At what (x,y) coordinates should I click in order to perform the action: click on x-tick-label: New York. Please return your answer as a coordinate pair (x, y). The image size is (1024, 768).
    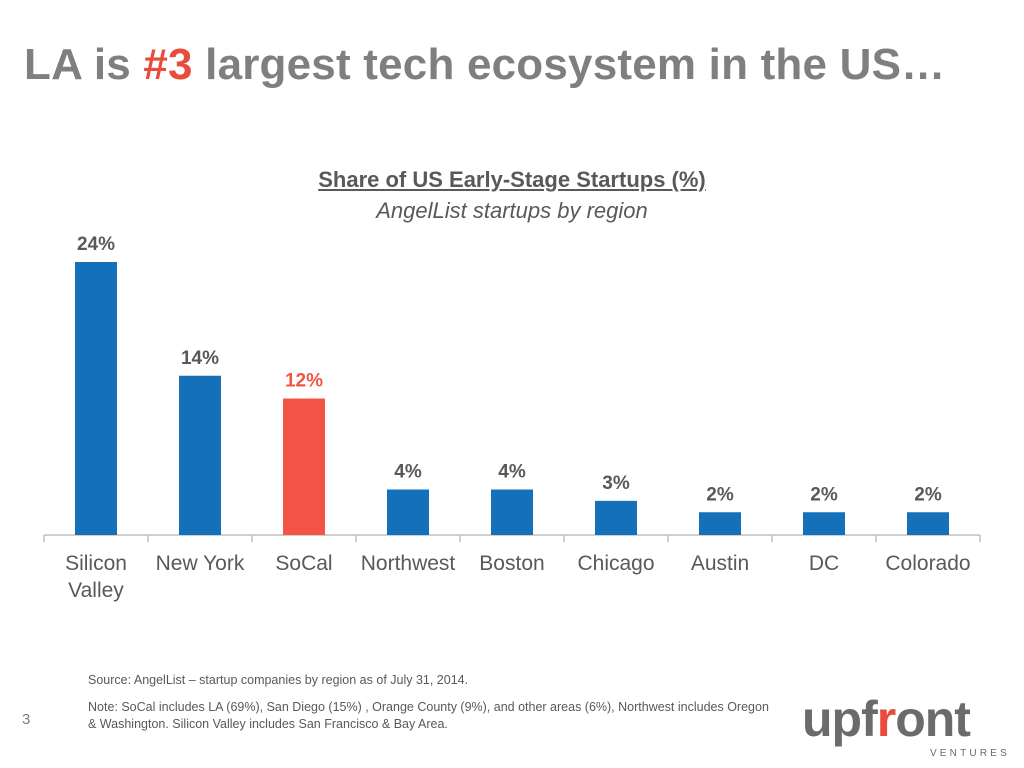
    Looking at the image, I should click on (200, 563).